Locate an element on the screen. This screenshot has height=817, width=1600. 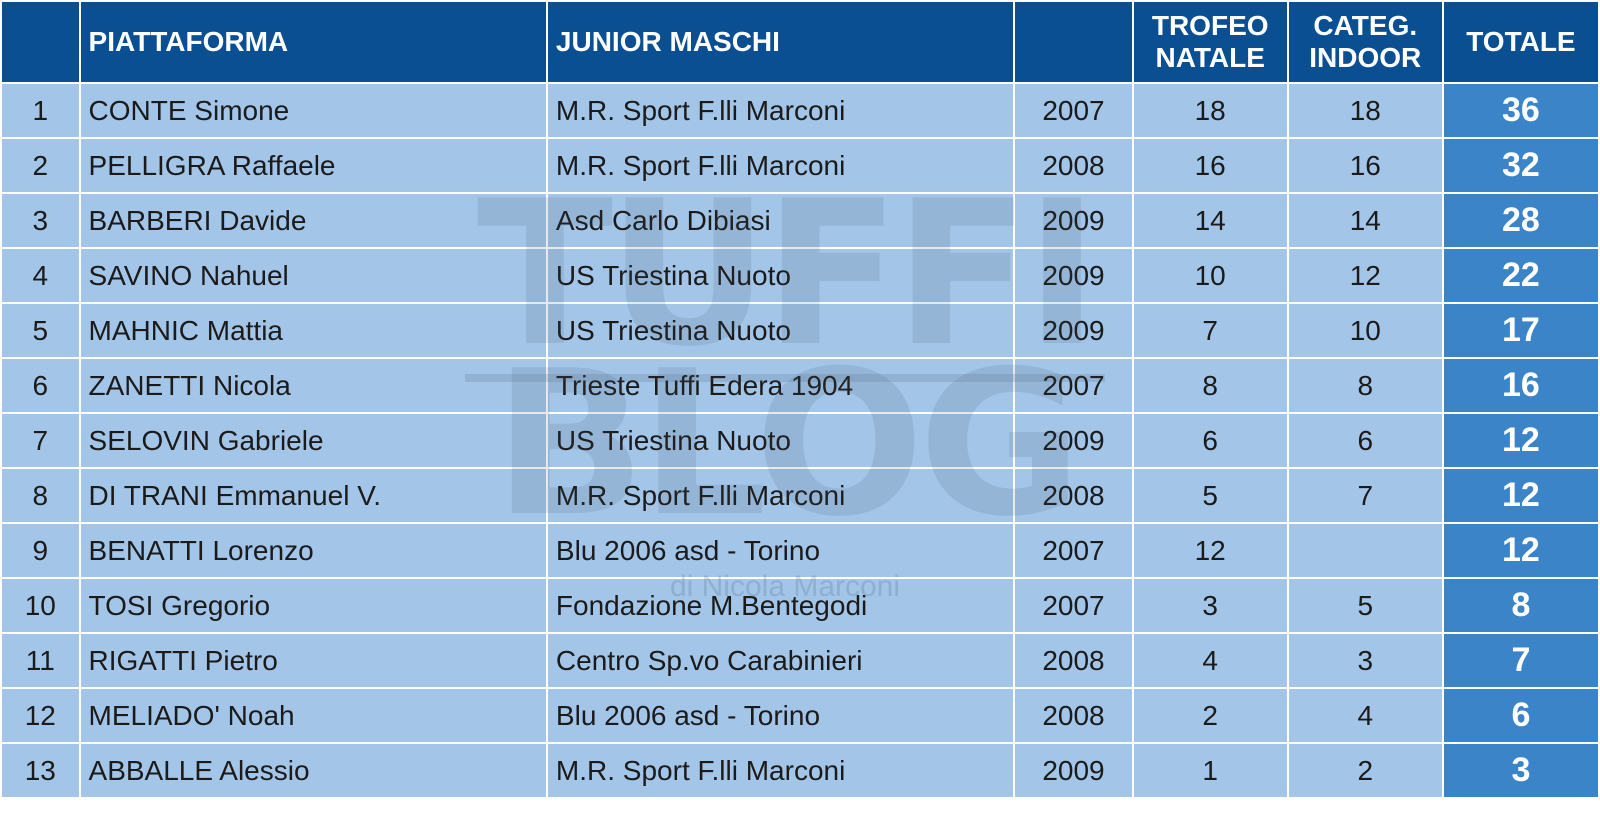
cell-trofeo-natale: 10 is located at coordinates (1210, 275).